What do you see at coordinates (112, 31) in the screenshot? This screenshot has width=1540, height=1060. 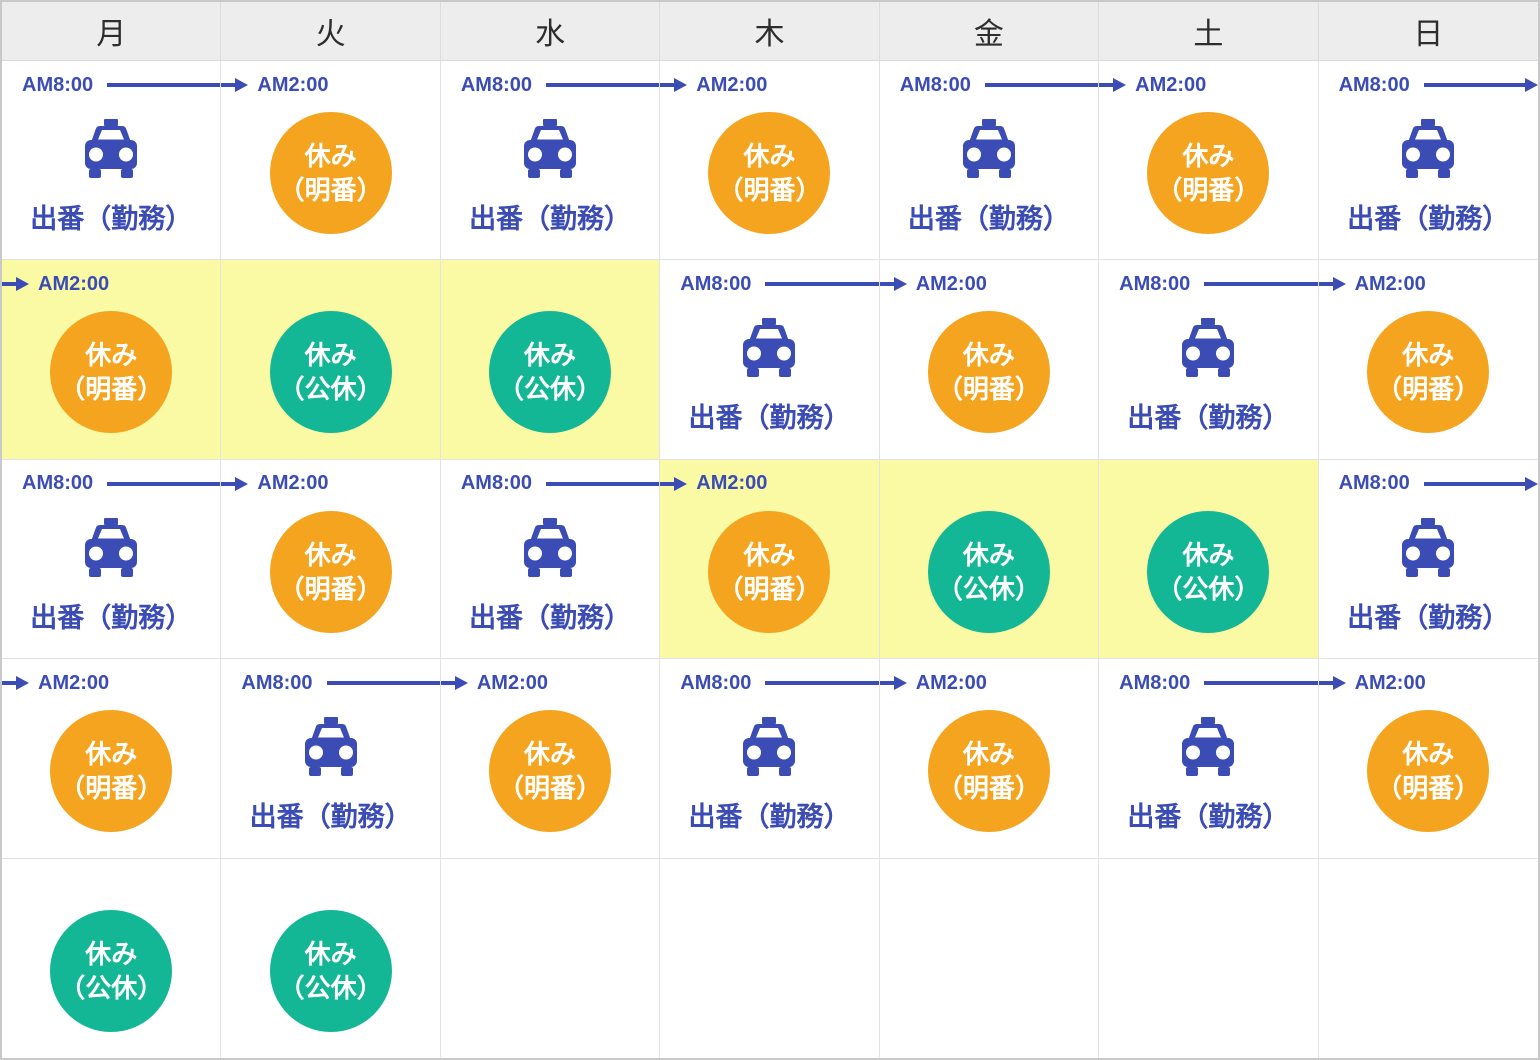 I see `weekday-header-mon: 月` at bounding box center [112, 31].